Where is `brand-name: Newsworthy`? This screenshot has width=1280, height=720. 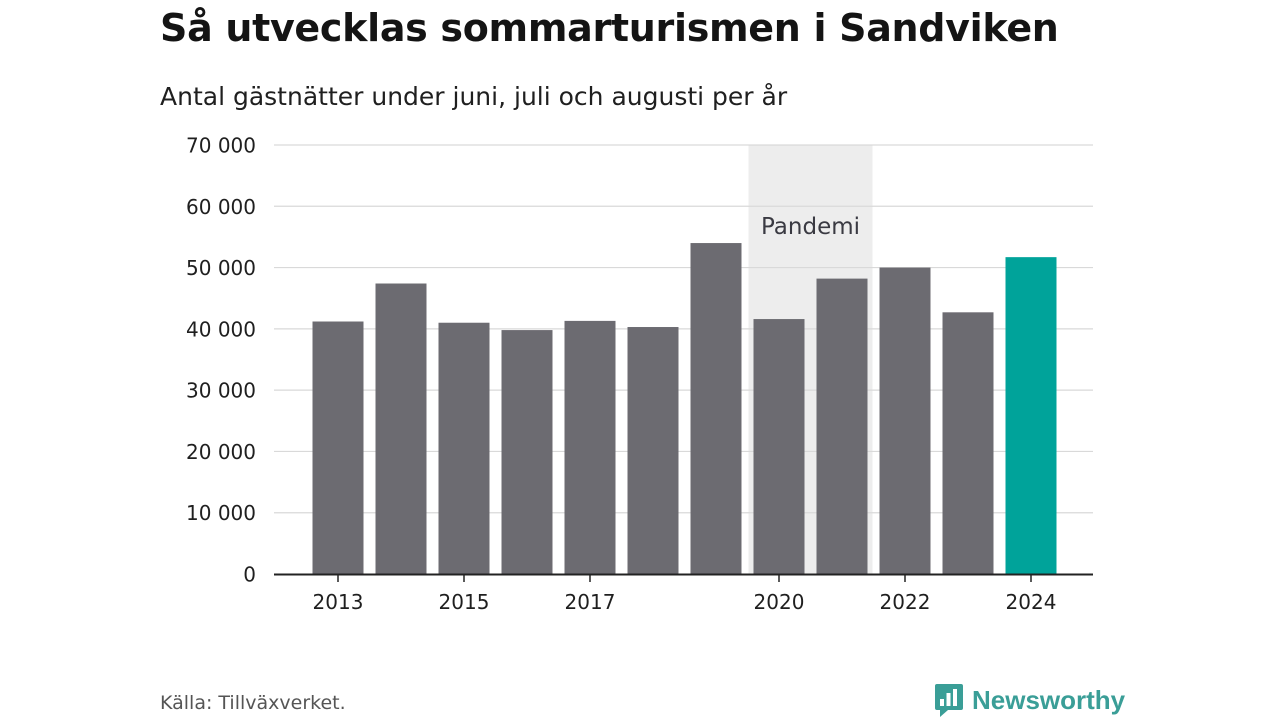 brand-name: Newsworthy is located at coordinates (1049, 699).